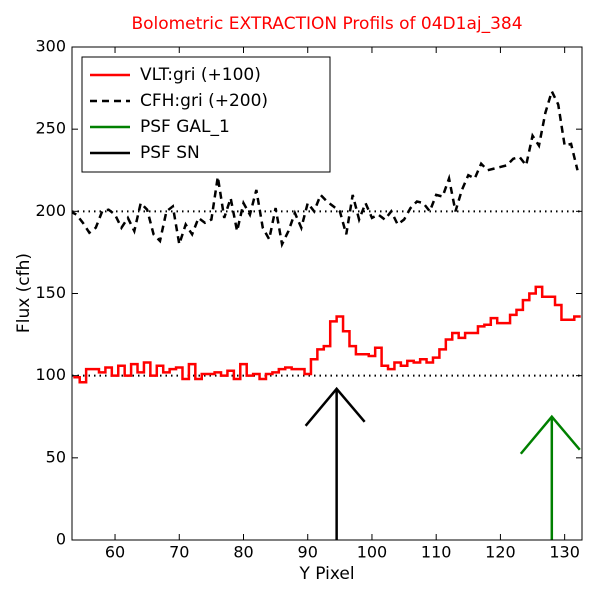  Describe the element at coordinates (50, 292) in the screenshot. I see `y-tick-label: 150` at that location.